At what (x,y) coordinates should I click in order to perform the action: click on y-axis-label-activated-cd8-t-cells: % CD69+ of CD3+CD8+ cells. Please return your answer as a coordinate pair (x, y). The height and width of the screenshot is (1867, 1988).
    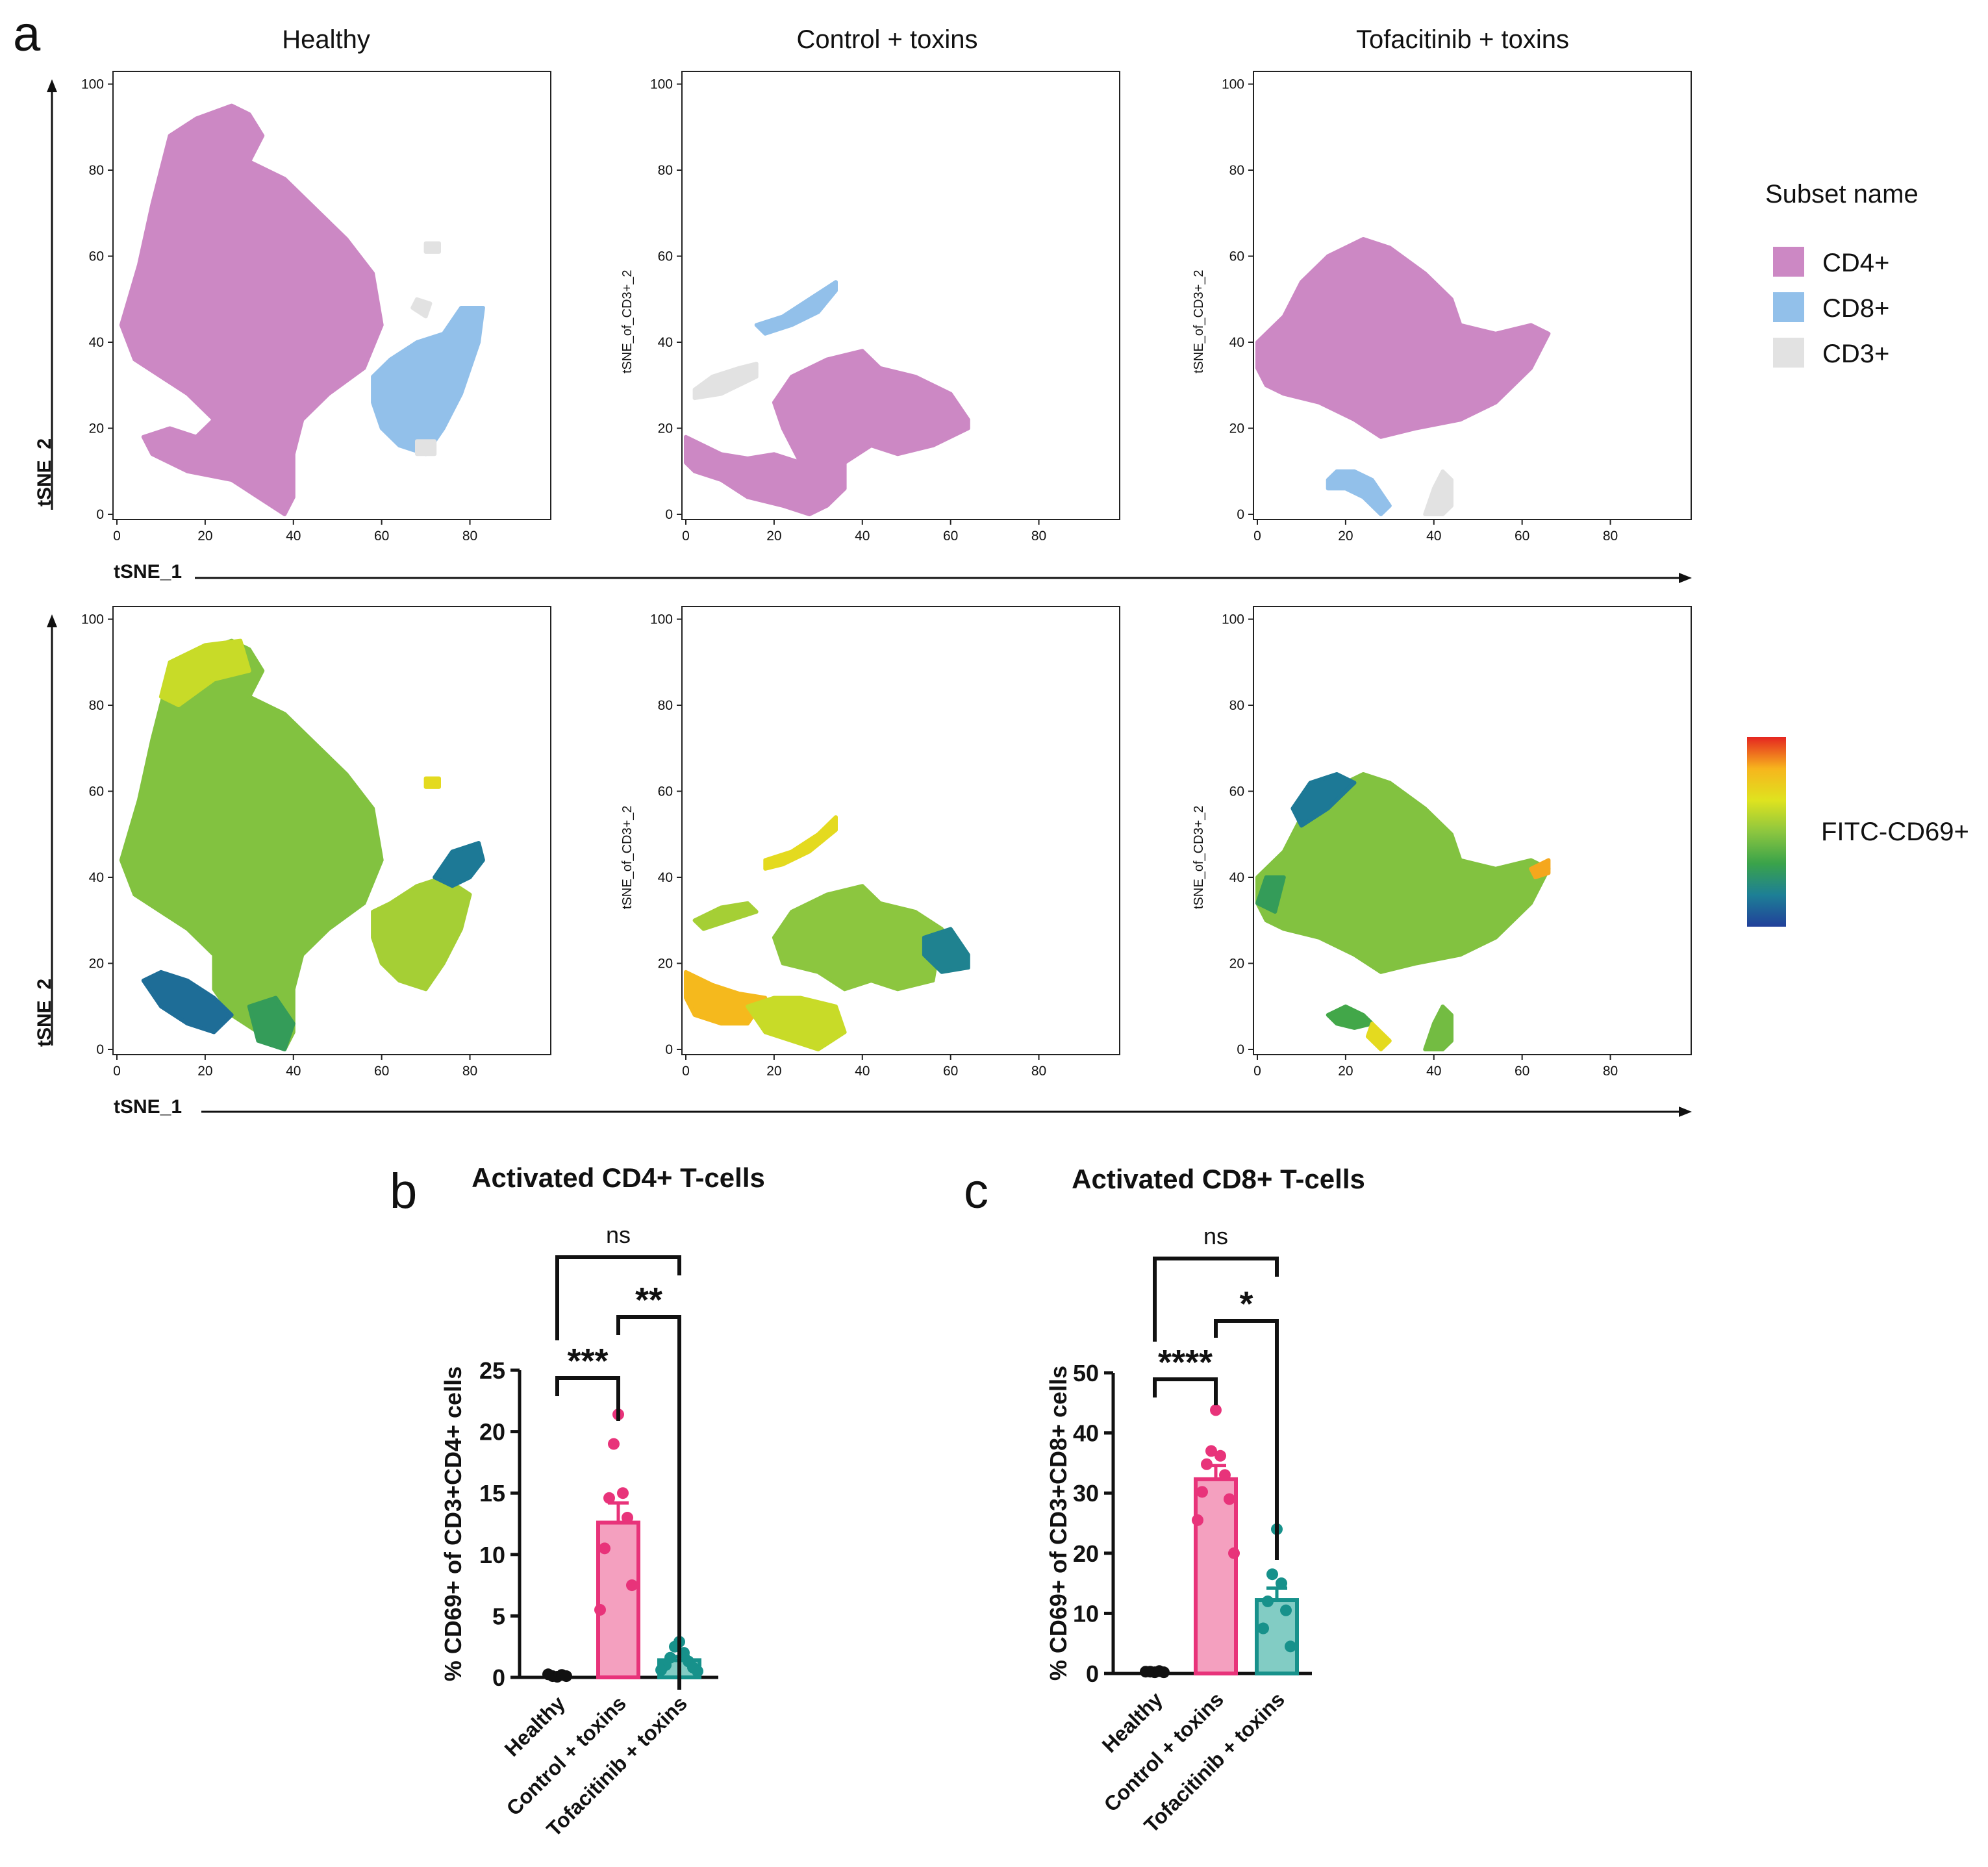
    Looking at the image, I should click on (1058, 1524).